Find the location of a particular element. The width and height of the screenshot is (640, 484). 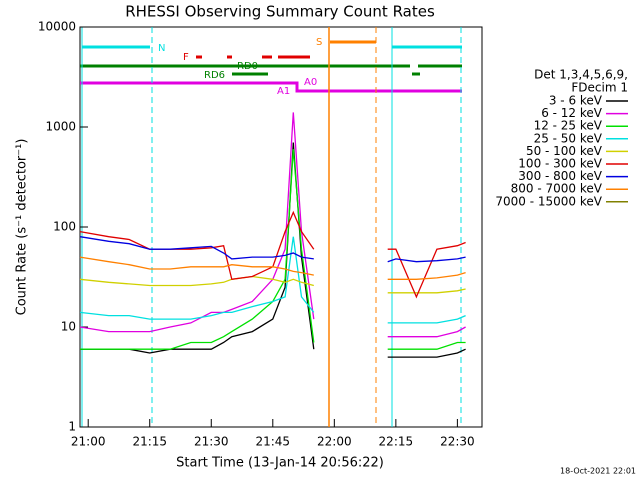

y-tick-label: 10 is located at coordinates (68, 327).